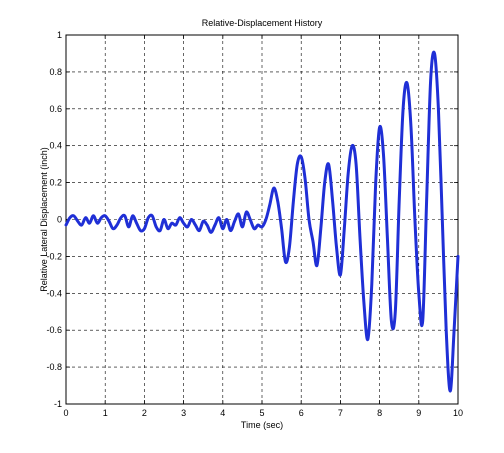 This screenshot has width=504, height=453. What do you see at coordinates (458, 413) in the screenshot?
I see `x-tick-label: 10` at bounding box center [458, 413].